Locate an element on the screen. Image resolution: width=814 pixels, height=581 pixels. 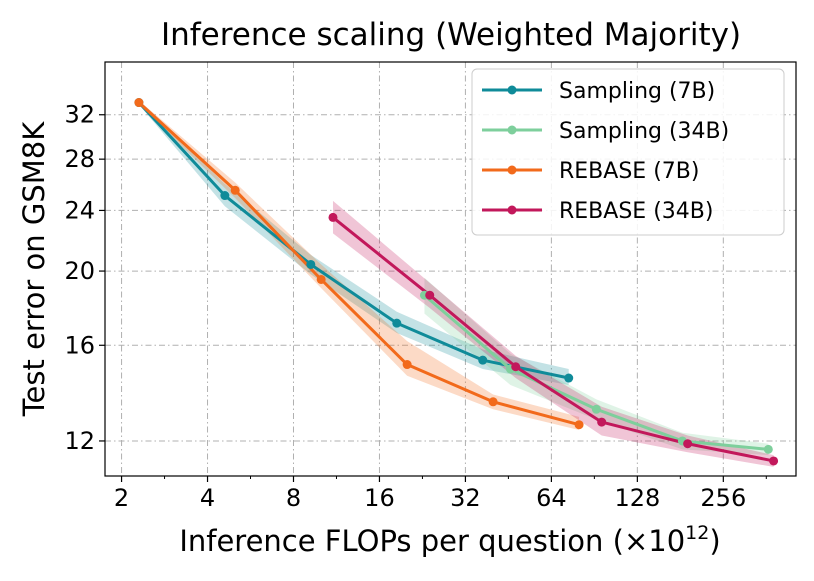
x-axis-label: Inference FLOPs per question (×1012) is located at coordinates (449, 540).